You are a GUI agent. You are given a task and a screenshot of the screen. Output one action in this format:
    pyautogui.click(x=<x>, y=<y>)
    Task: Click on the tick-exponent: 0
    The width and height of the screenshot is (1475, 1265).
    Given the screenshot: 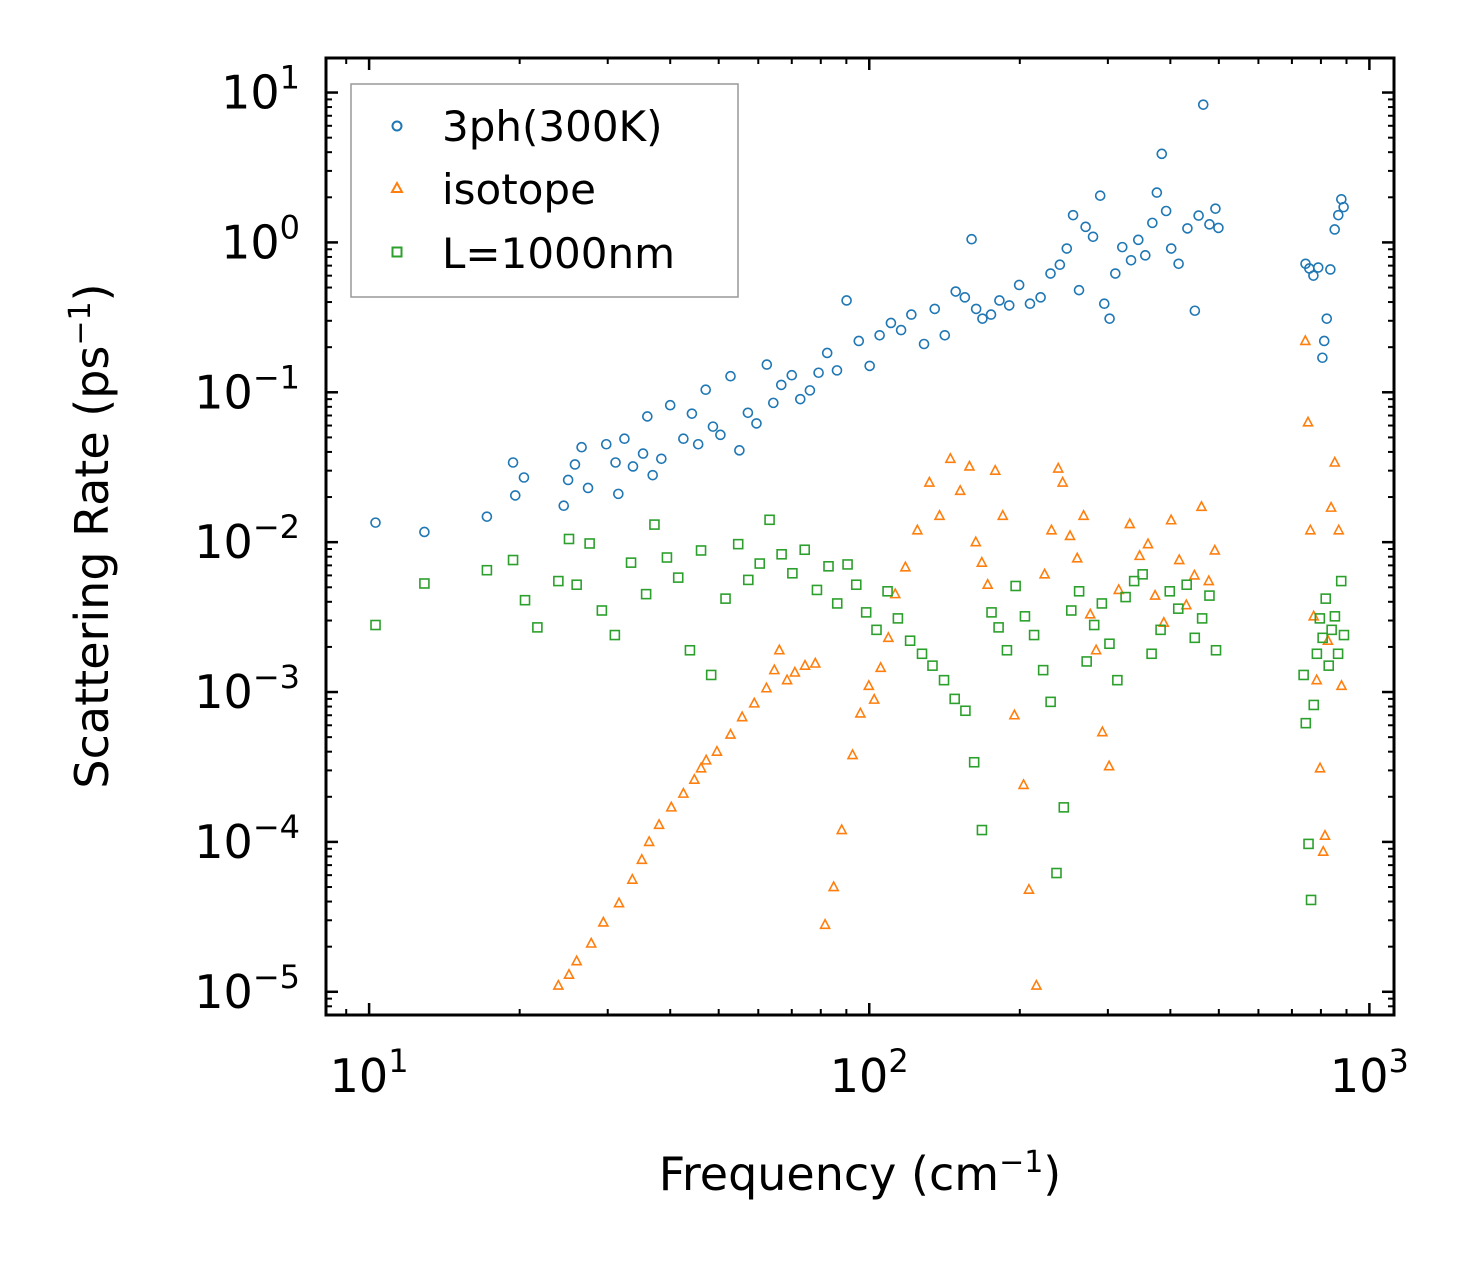 What is the action you would take?
    pyautogui.click(x=290, y=227)
    